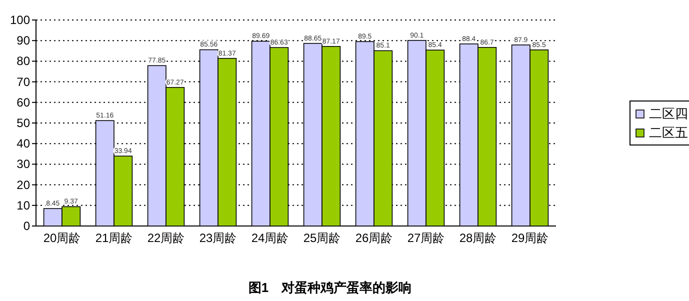 The width and height of the screenshot is (689, 301). What do you see at coordinates (23, 185) in the screenshot?
I see `y-tick-label: 20` at bounding box center [23, 185].